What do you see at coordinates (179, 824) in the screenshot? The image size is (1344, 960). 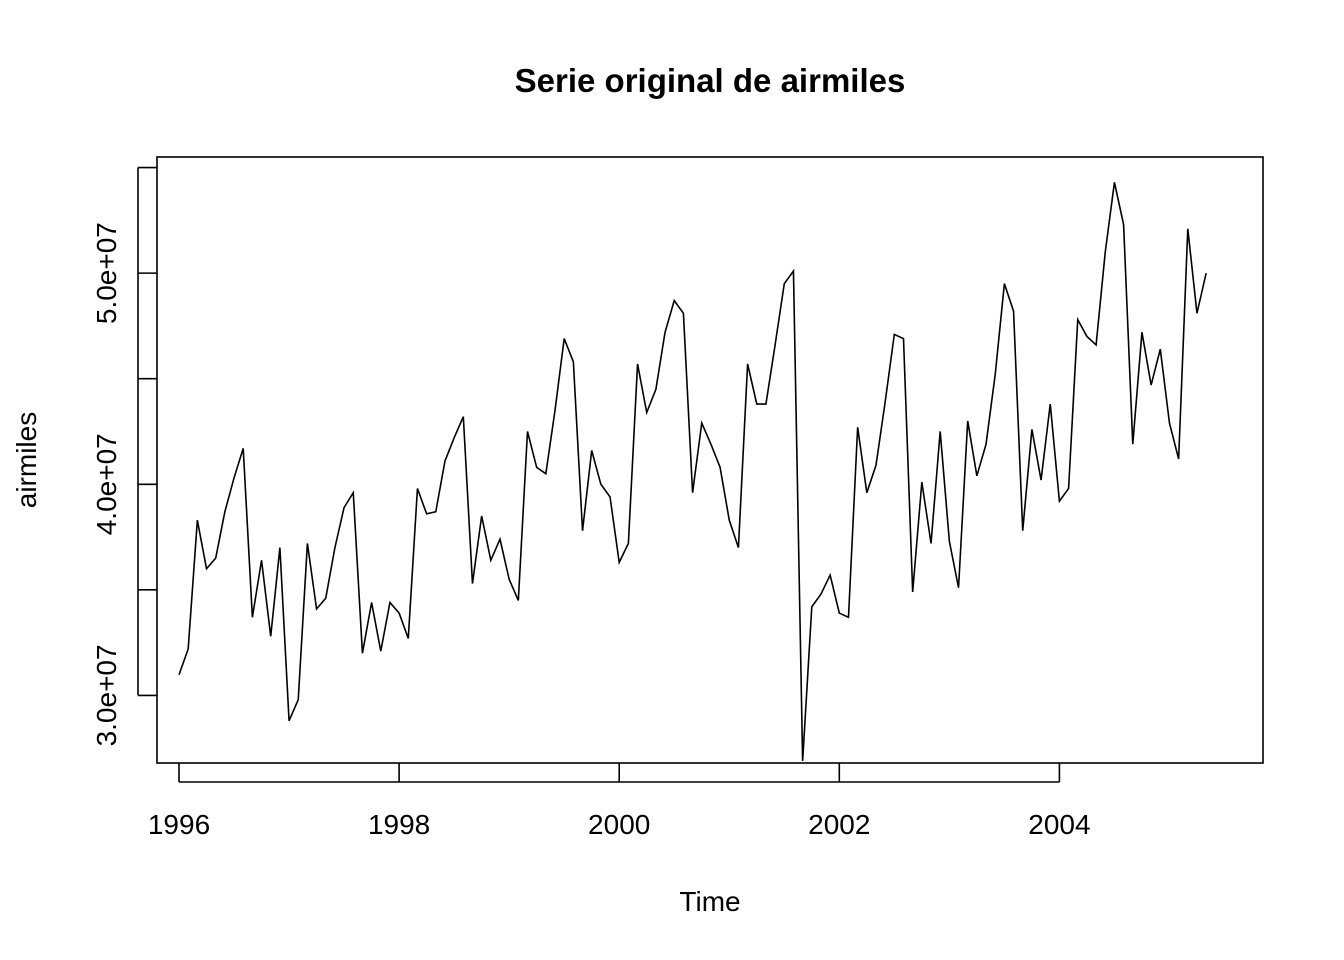 I see `x-tick-label: 1996` at bounding box center [179, 824].